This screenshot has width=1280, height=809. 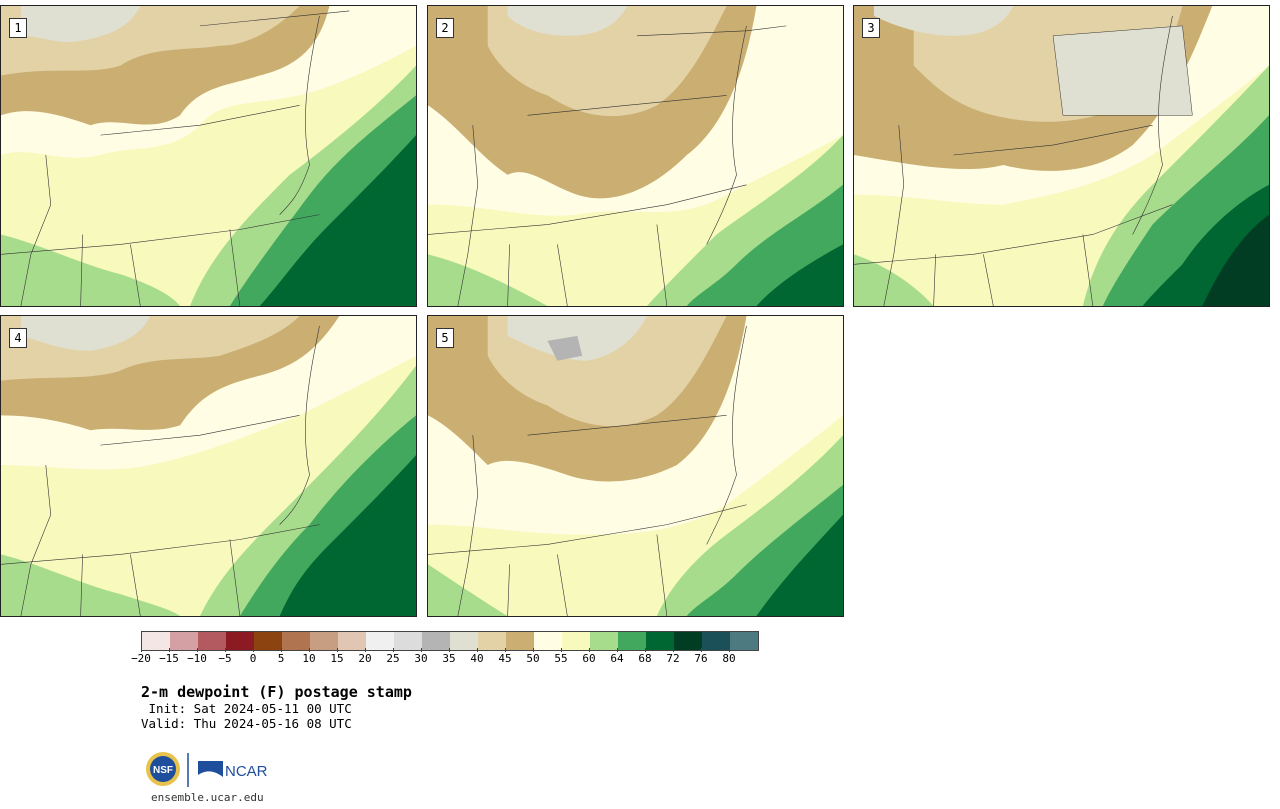 What do you see at coordinates (589, 658) in the screenshot?
I see `tick-label: 60` at bounding box center [589, 658].